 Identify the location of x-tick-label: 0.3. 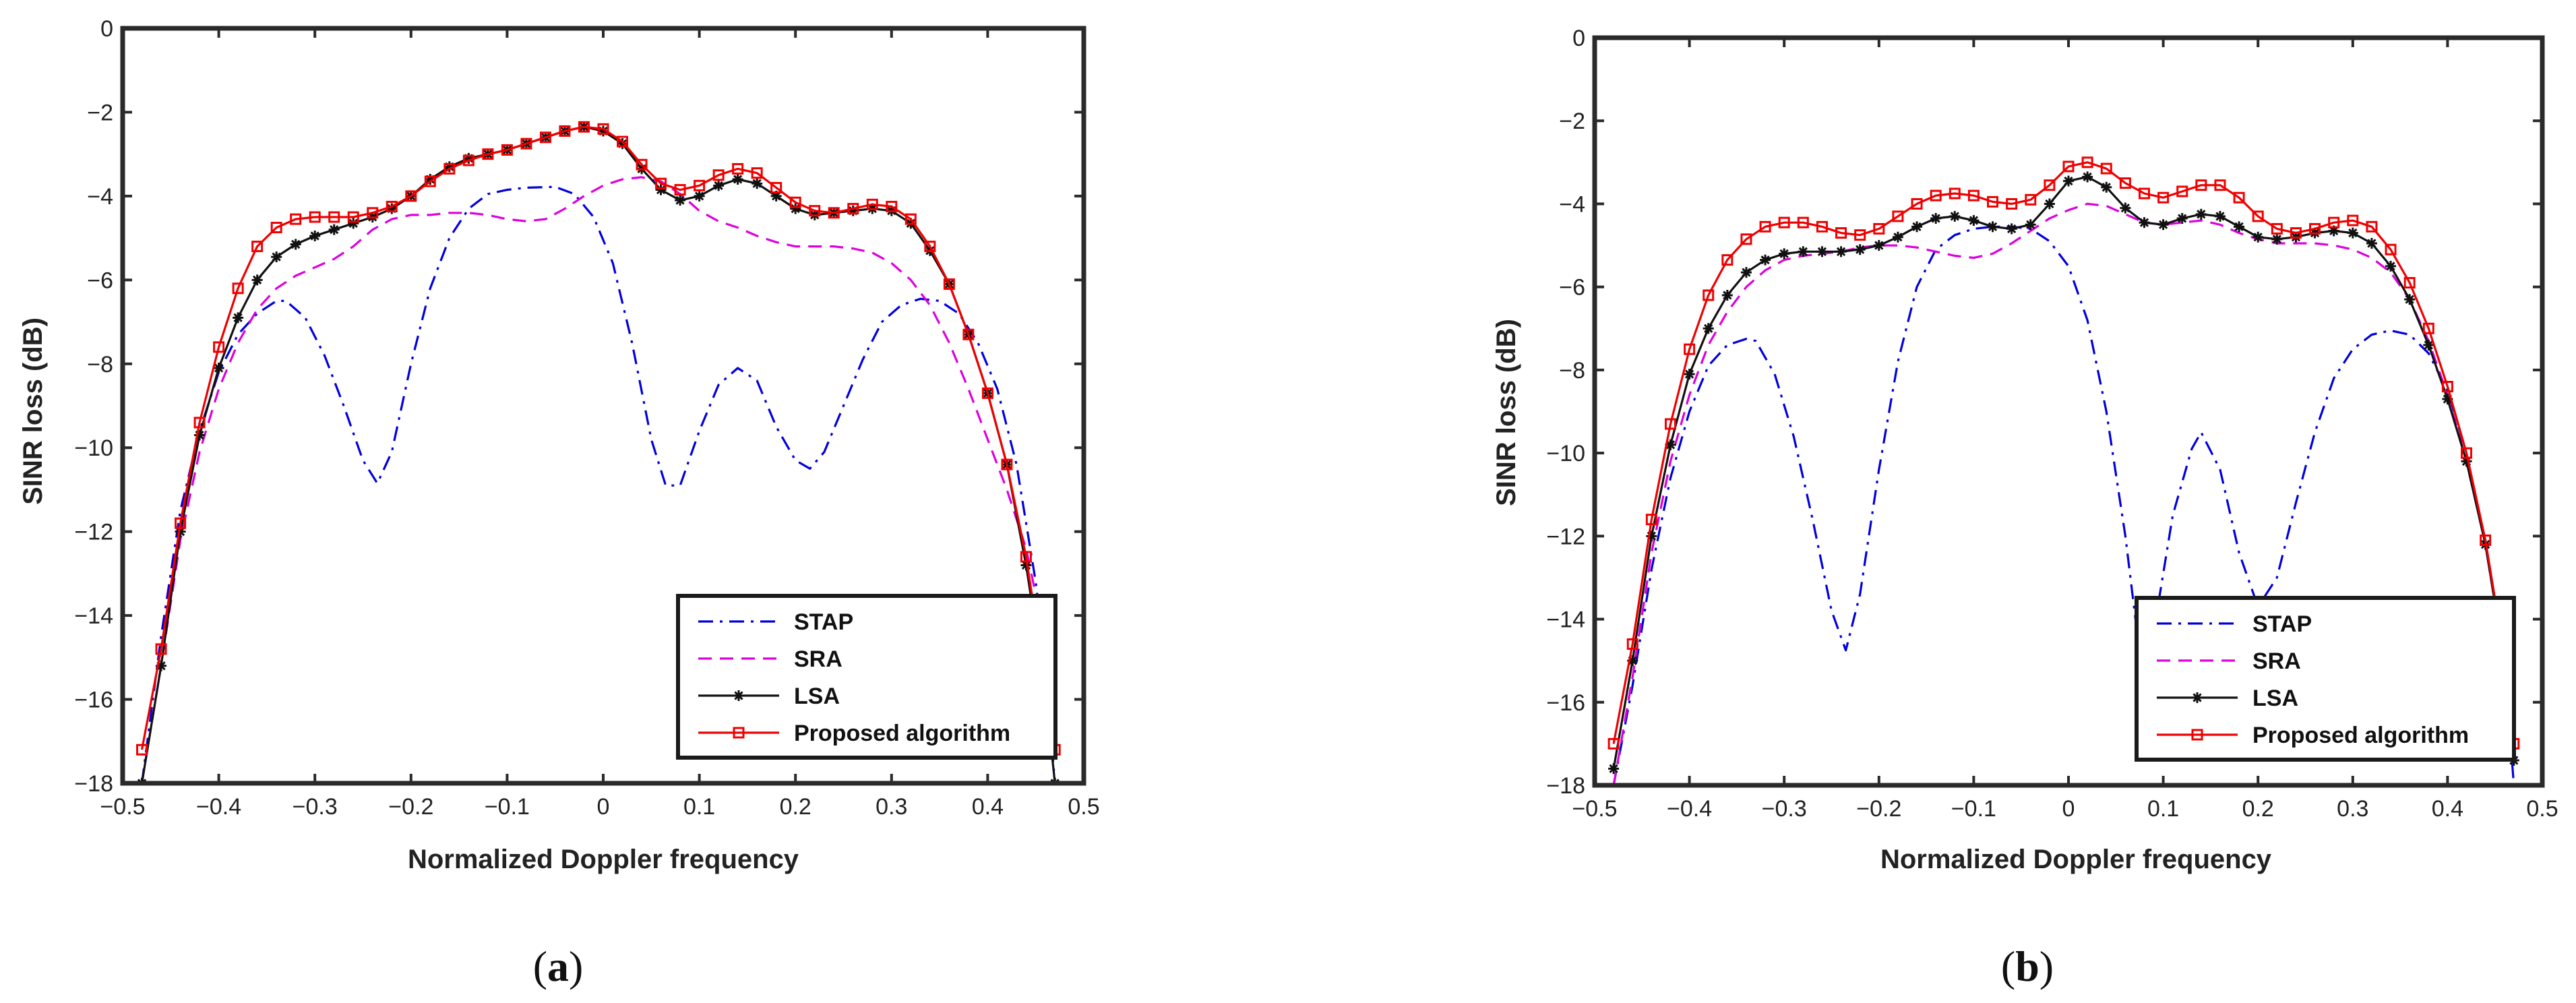
(2352, 809).